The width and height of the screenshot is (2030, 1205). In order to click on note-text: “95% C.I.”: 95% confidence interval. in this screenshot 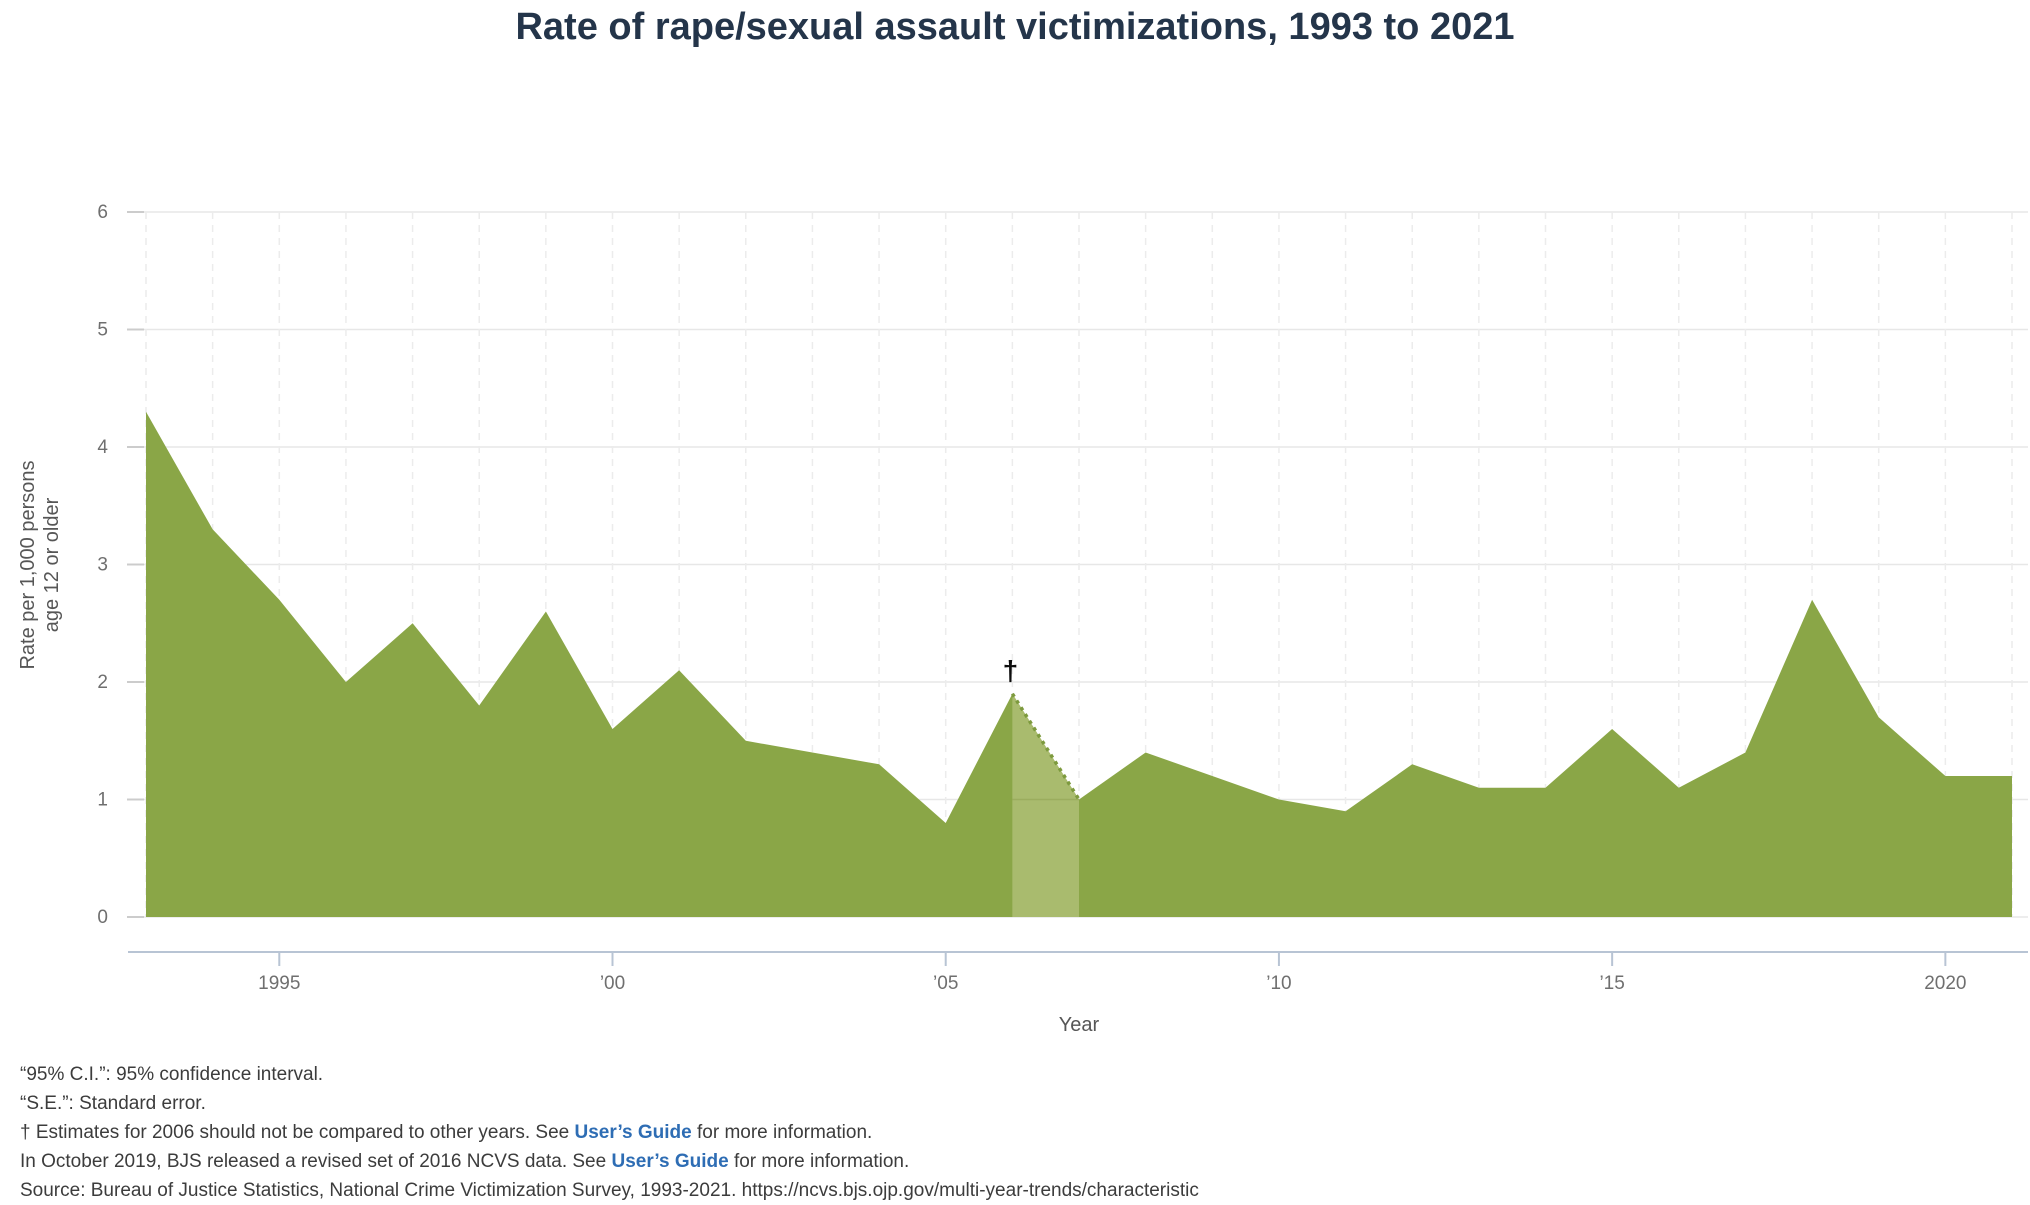, I will do `click(172, 1074)`.